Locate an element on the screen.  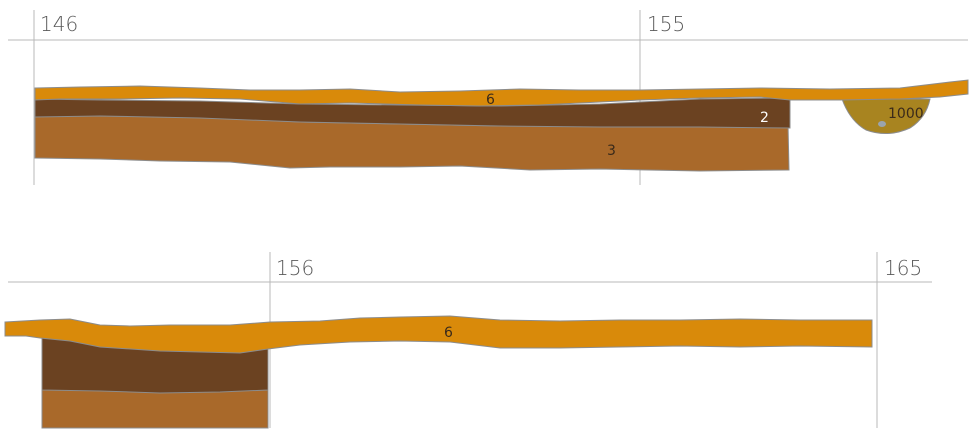
station-label-156: 156 is located at coordinates (295, 268).